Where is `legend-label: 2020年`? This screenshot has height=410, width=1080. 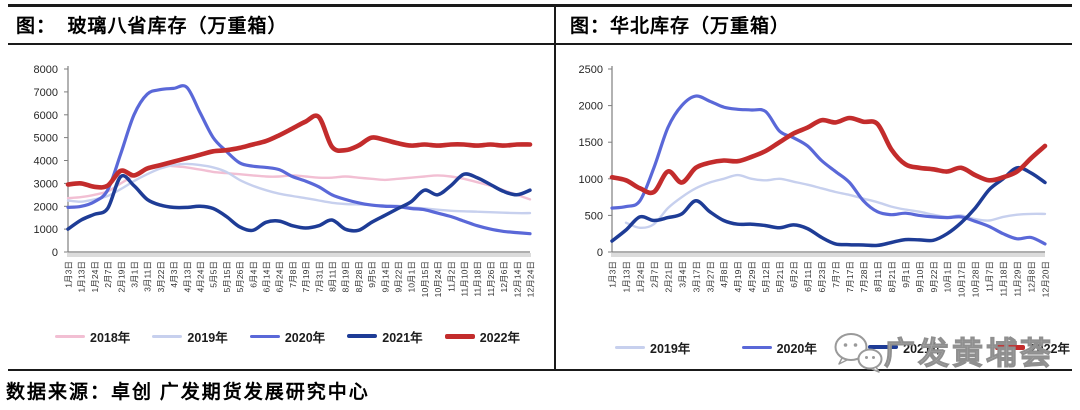 legend-label: 2020年 is located at coordinates (305, 337).